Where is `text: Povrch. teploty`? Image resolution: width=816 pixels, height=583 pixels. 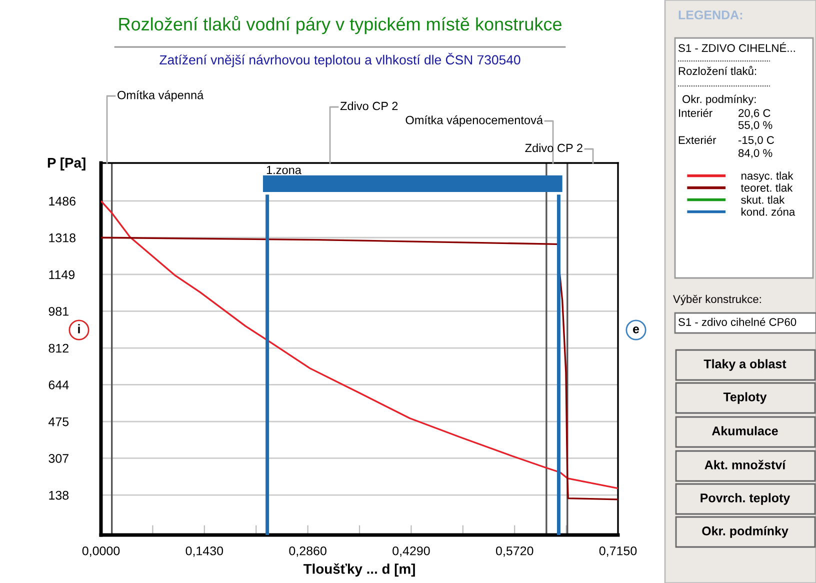 text: Povrch. teploty is located at coordinates (745, 499).